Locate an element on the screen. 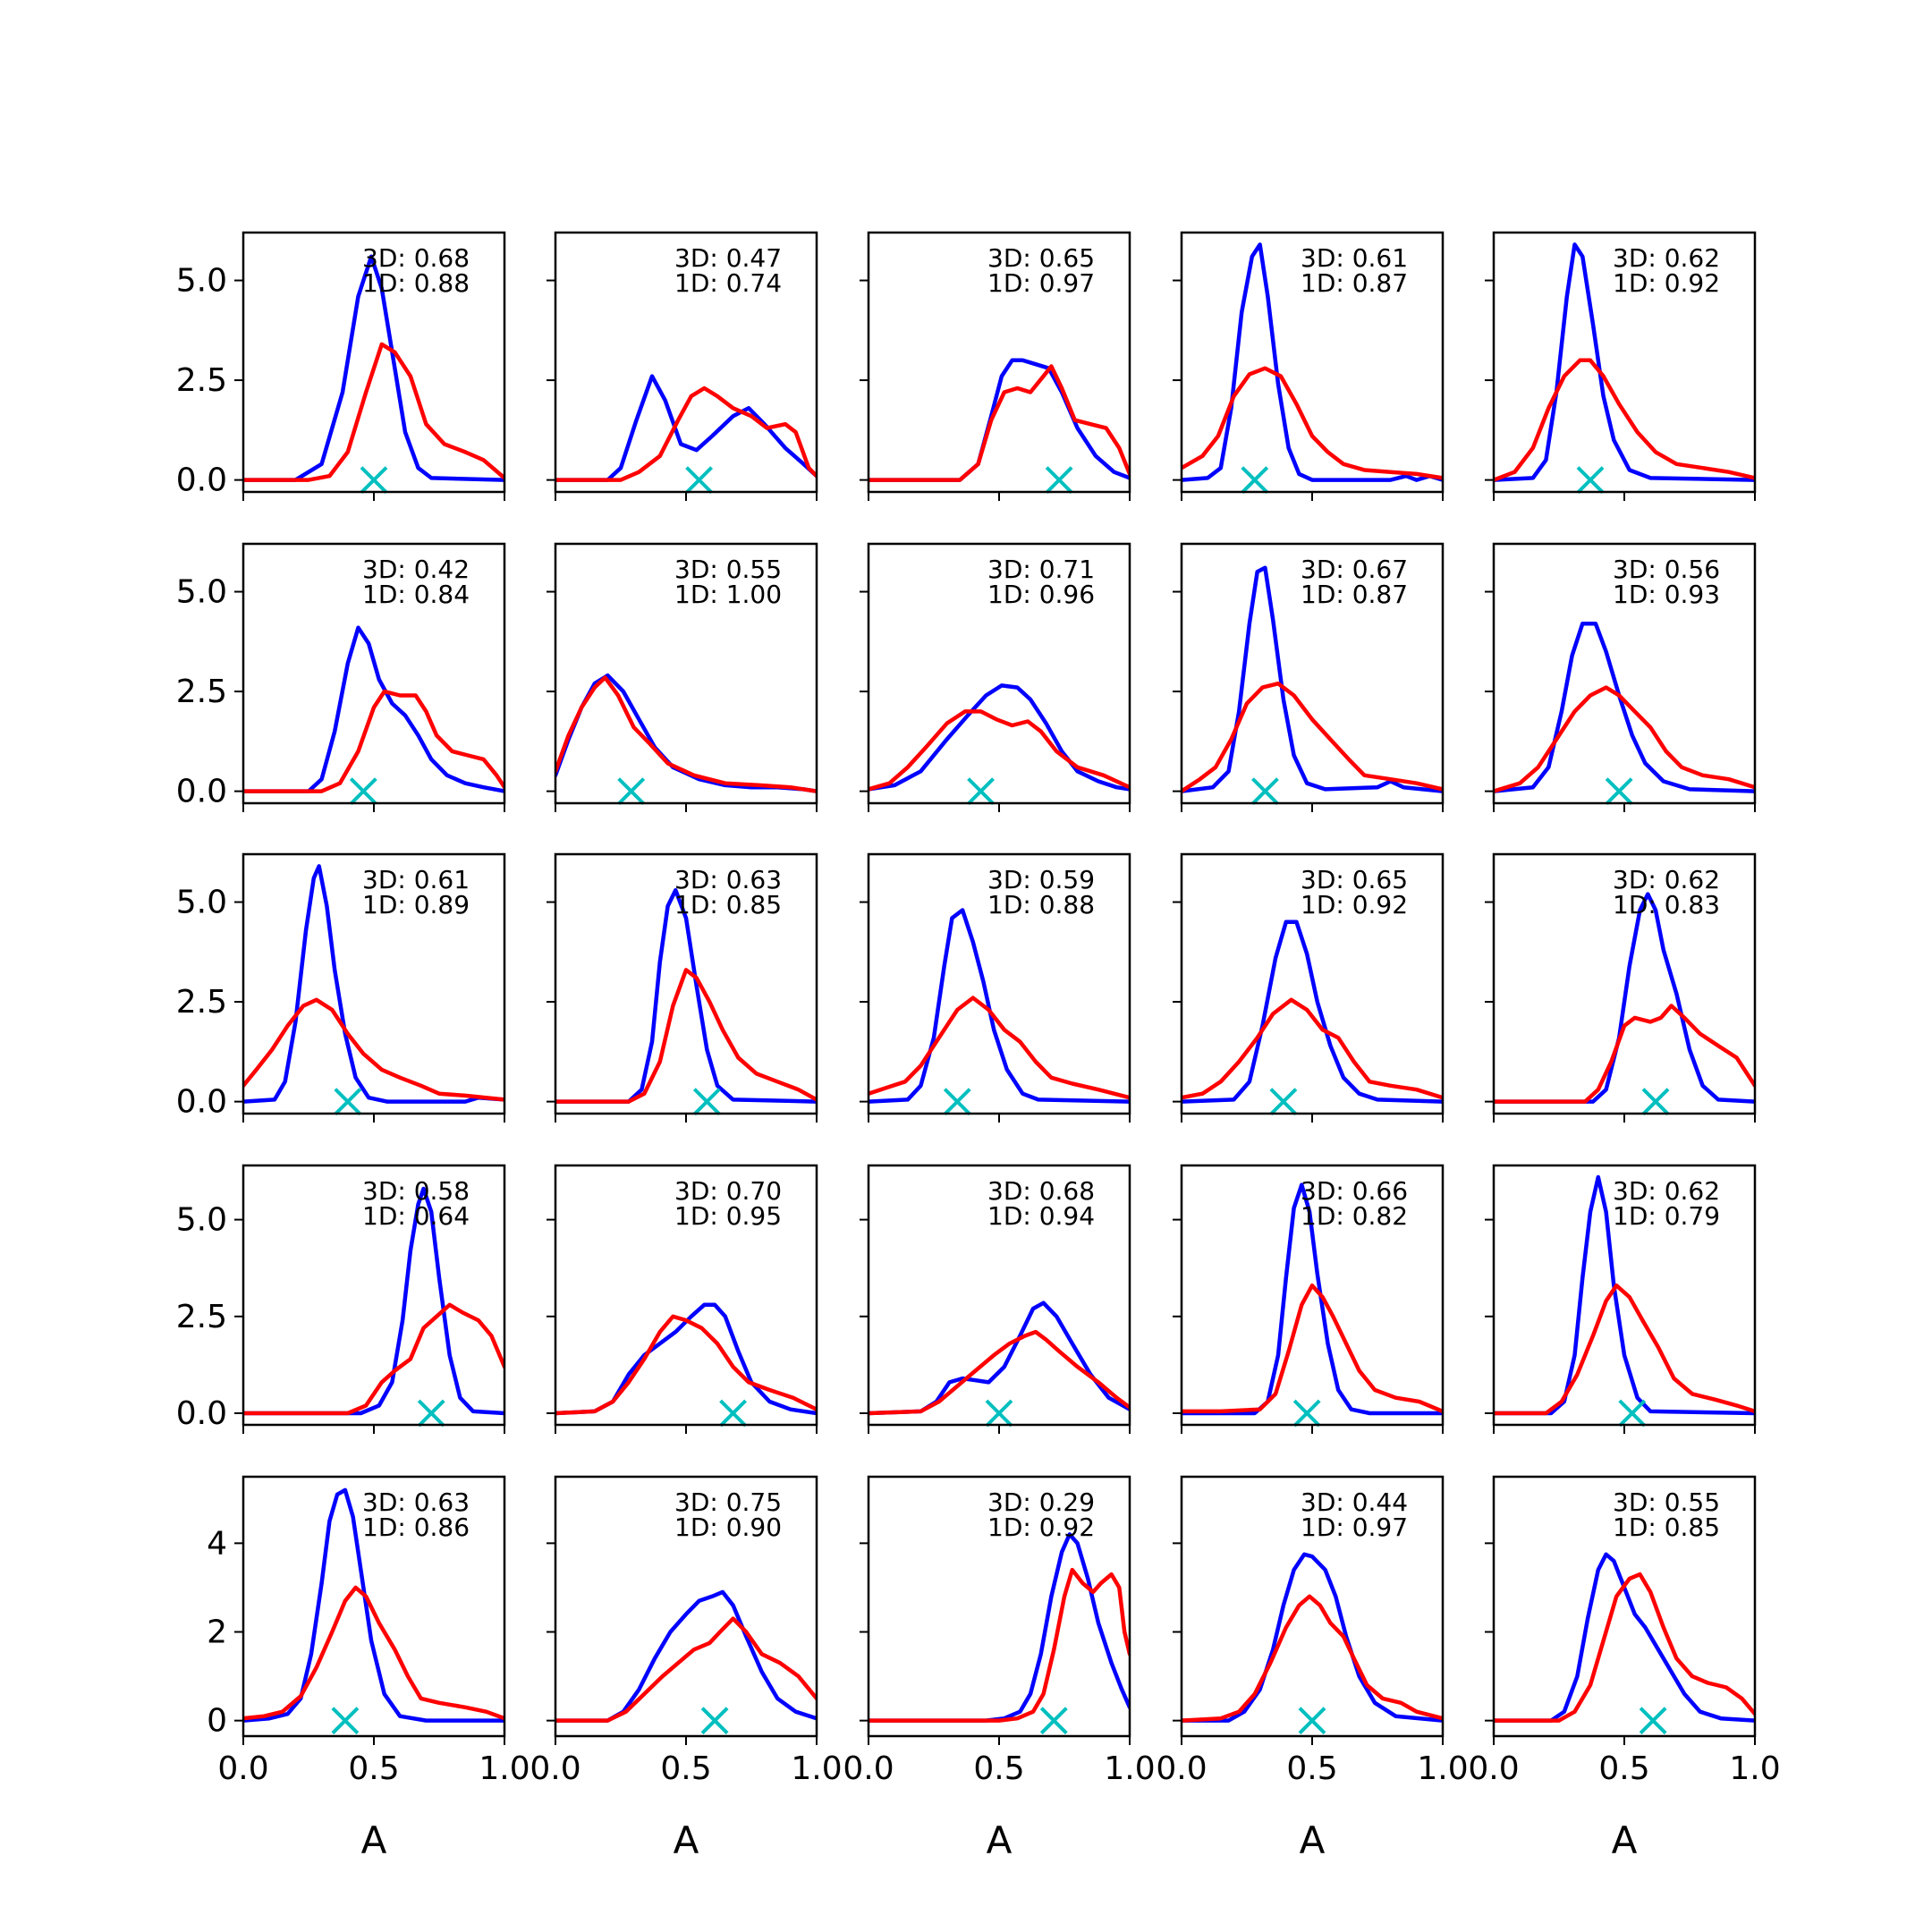 Image resolution: width=1932 pixels, height=1932 pixels. score-3d-label: 3D: 0.56 is located at coordinates (1666, 569).